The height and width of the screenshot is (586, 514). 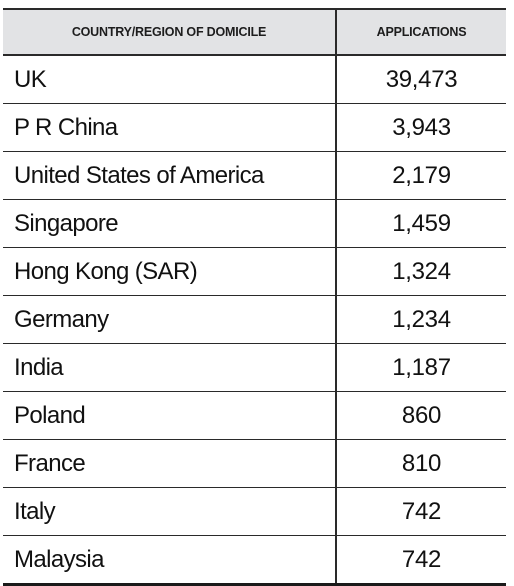 I want to click on country-cell: Poland, so click(x=170, y=415).